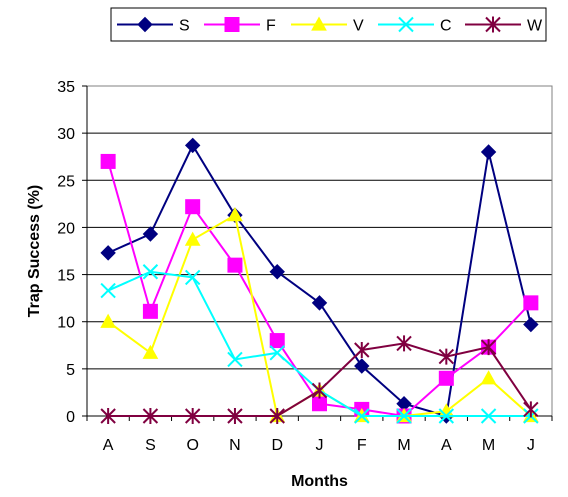 The width and height of the screenshot is (568, 497). Describe the element at coordinates (66, 252) in the screenshot. I see `y-tick-labels: 0 5 10 15 20 25 30 35` at that location.